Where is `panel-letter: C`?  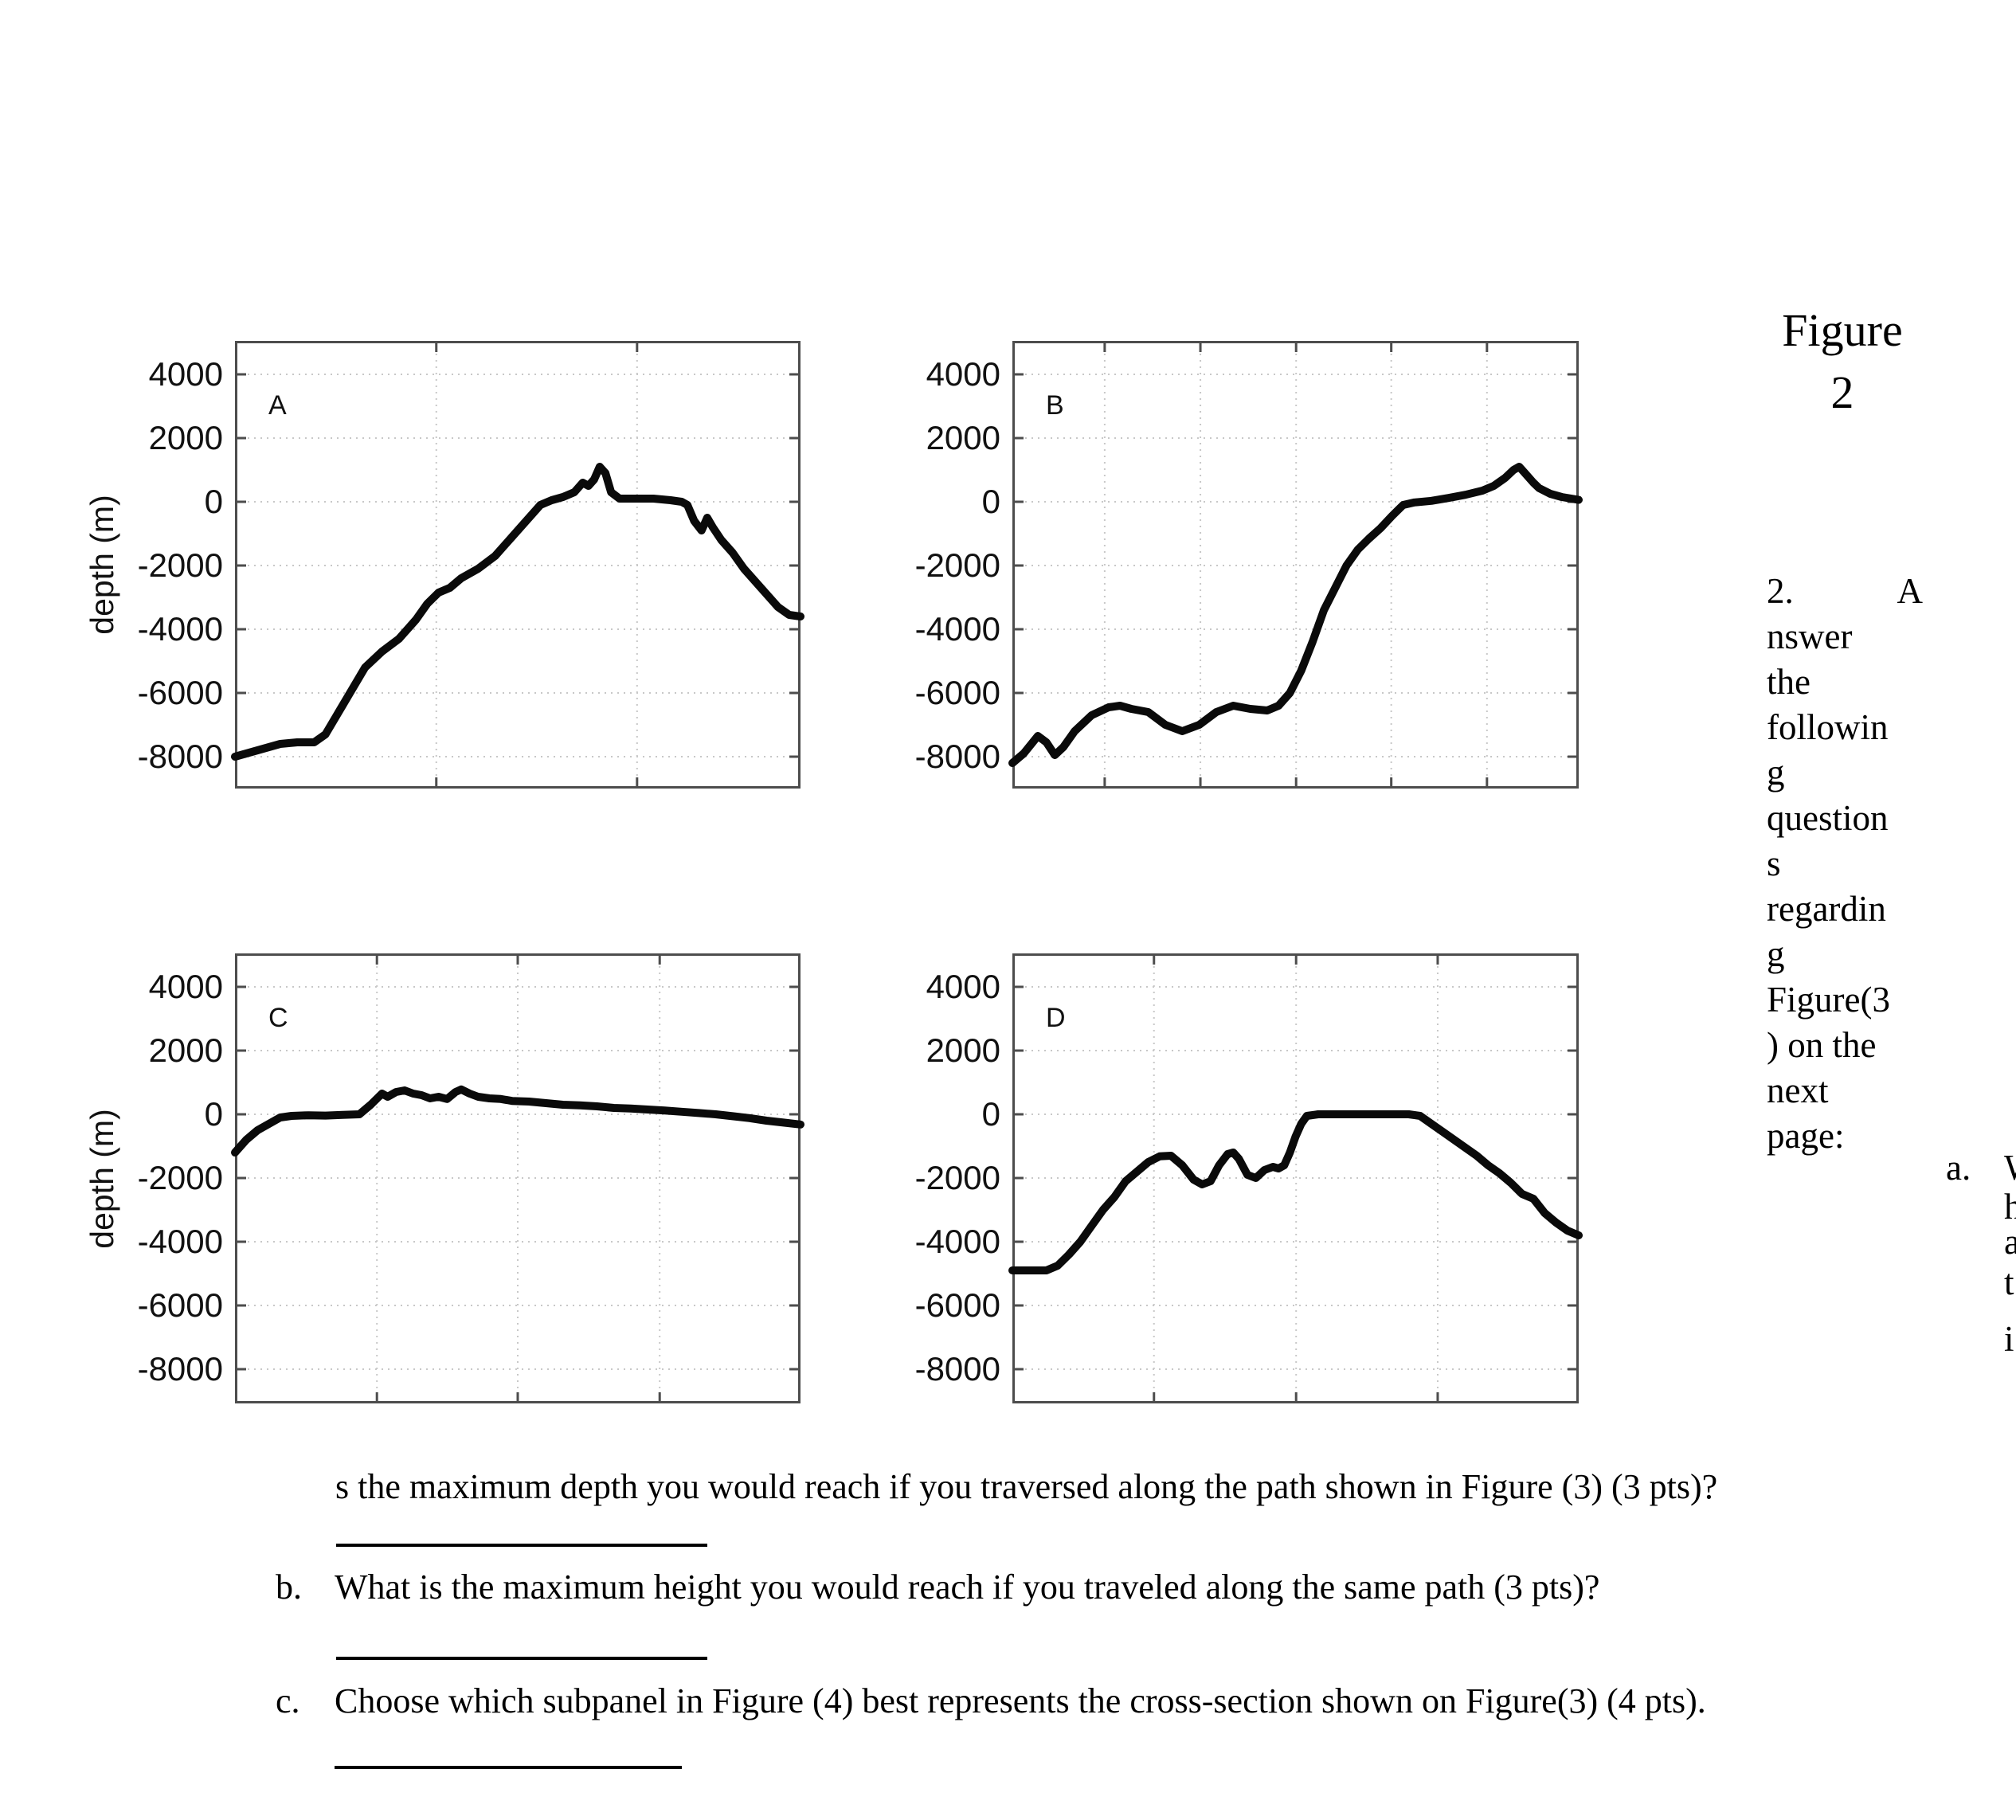 panel-letter: C is located at coordinates (278, 1018).